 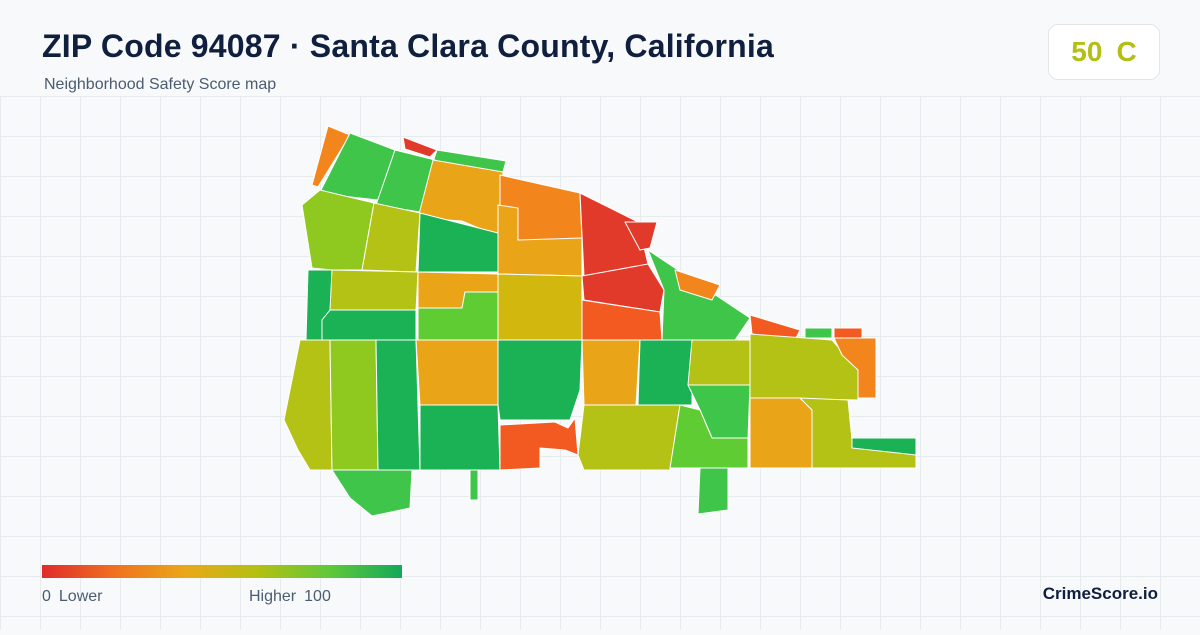 What do you see at coordinates (1100, 593) in the screenshot?
I see `brand-logo-text: CrimeScore.io` at bounding box center [1100, 593].